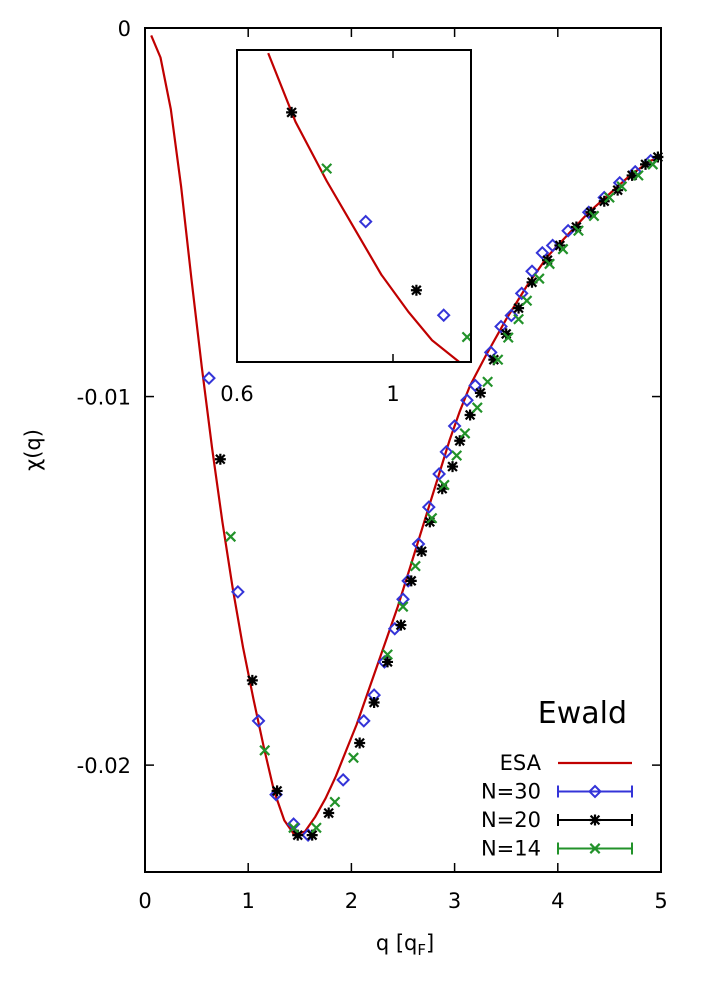  I want to click on x-tick-label: 2, so click(351, 901).